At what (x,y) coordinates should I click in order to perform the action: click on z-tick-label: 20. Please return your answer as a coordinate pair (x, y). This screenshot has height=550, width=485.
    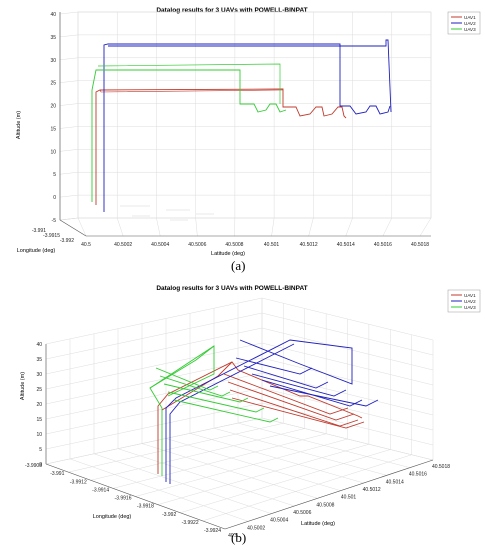
    Looking at the image, I should click on (39, 405).